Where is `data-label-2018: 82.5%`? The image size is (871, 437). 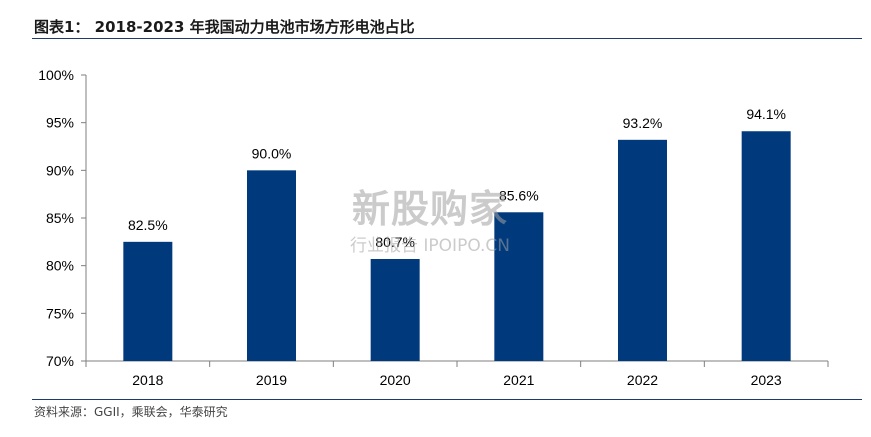 data-label-2018: 82.5% is located at coordinates (148, 225).